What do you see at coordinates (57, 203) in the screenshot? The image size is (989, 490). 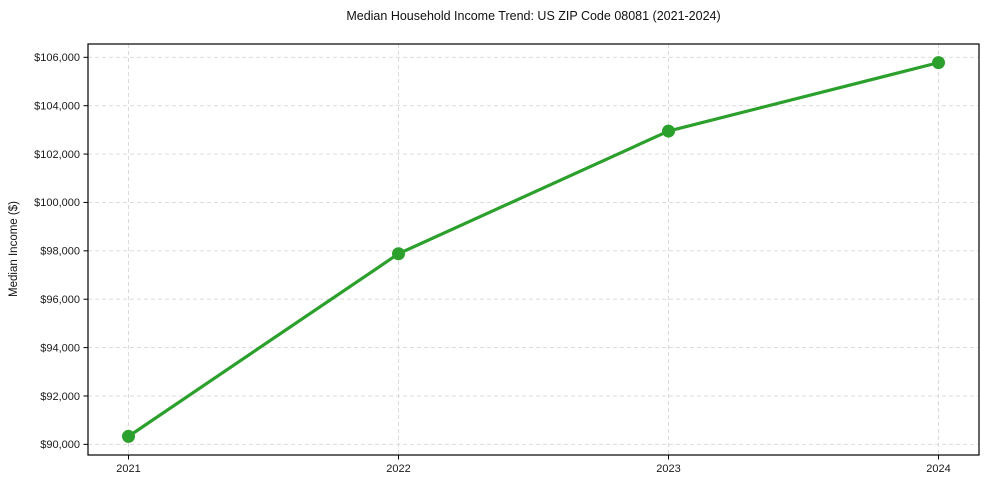 I see `y-tick-label: $100,000` at bounding box center [57, 203].